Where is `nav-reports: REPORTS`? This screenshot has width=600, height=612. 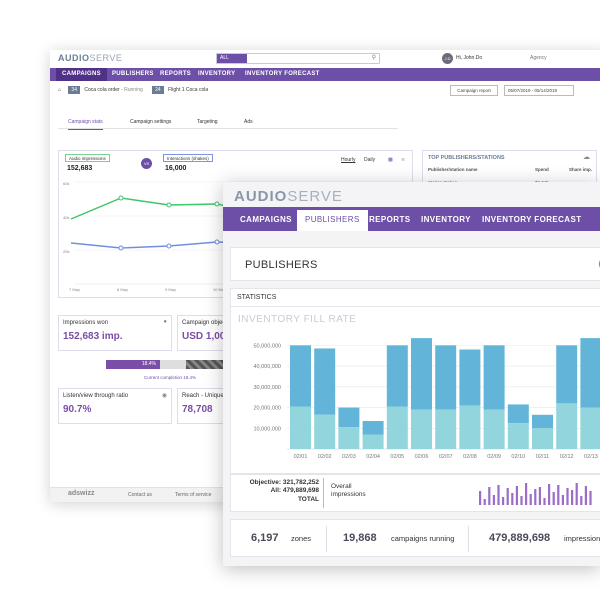
nav-reports: REPORTS is located at coordinates (390, 219).